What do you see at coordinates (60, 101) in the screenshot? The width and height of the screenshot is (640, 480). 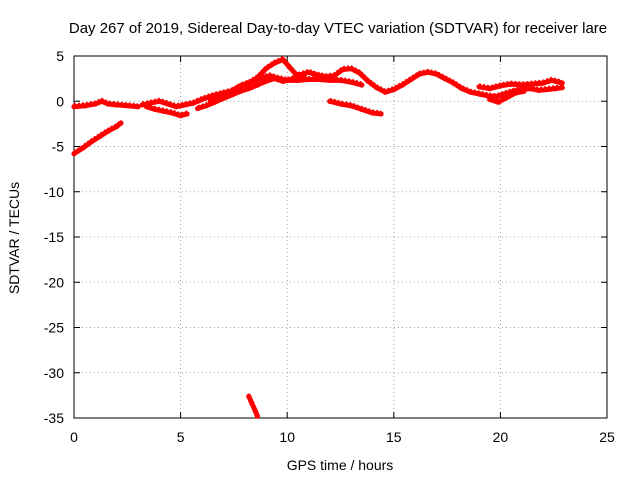 I see `y-tick-label: 0` at bounding box center [60, 101].